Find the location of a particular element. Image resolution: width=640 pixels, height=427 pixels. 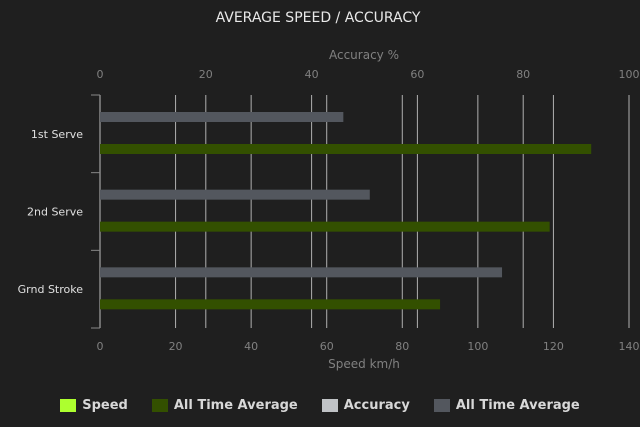

legend-label: Accuracy is located at coordinates (376, 405).